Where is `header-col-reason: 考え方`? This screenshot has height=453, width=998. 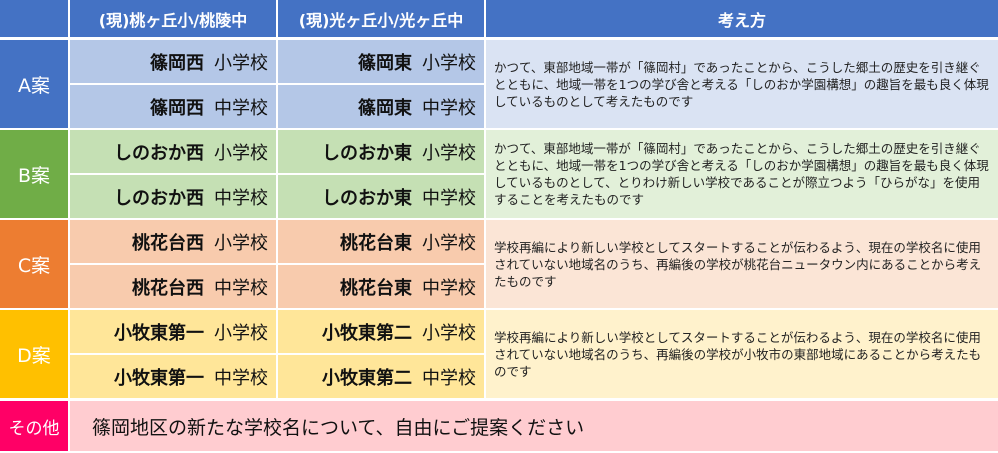
header-col-reason: 考え方 is located at coordinates (742, 18).